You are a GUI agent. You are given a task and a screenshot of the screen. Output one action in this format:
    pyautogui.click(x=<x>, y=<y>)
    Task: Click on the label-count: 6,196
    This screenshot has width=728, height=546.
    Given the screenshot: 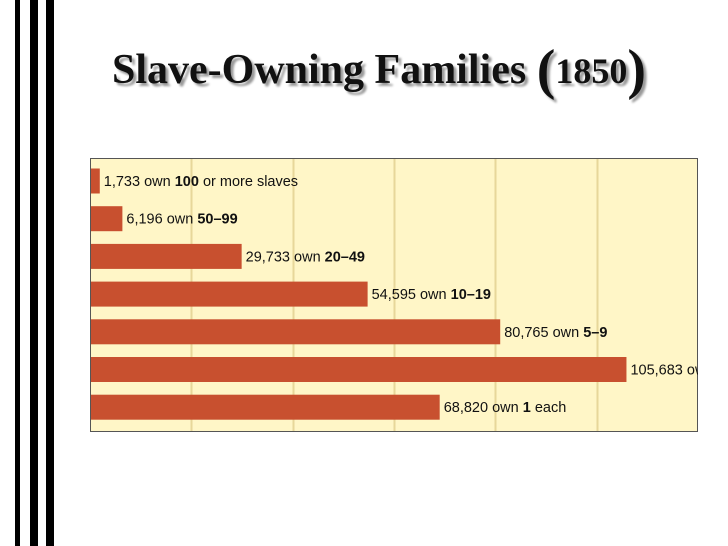 What is the action you would take?
    pyautogui.click(x=144, y=220)
    